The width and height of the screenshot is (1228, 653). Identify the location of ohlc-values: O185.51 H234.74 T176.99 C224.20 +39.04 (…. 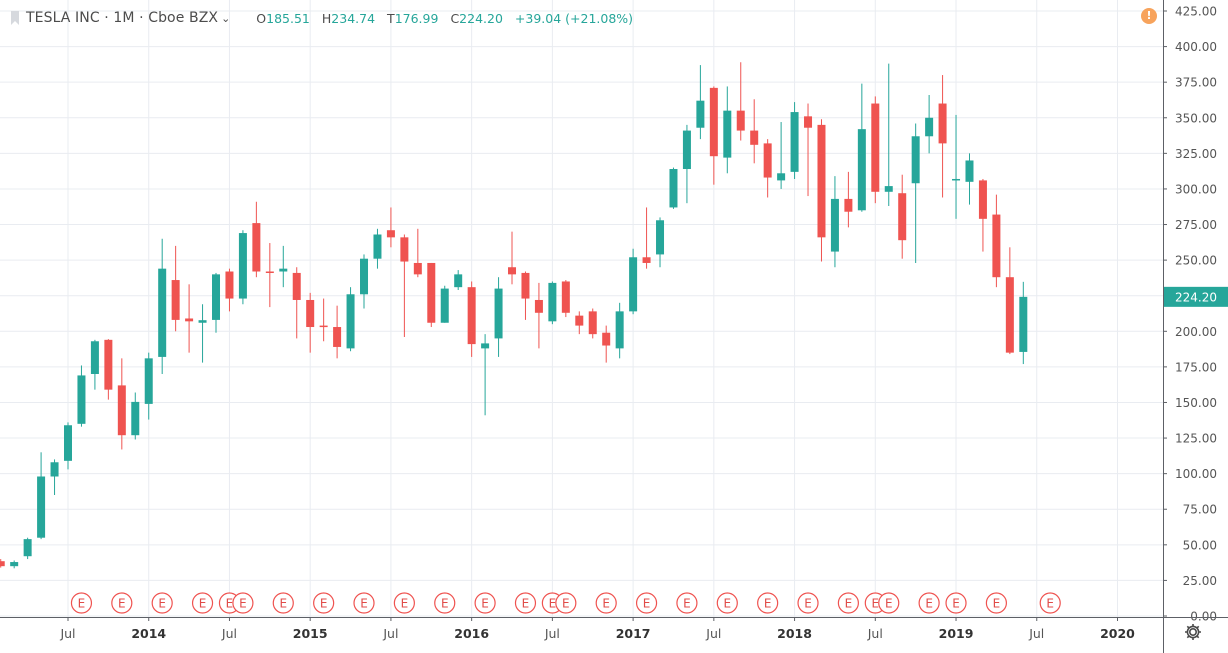
(444, 18).